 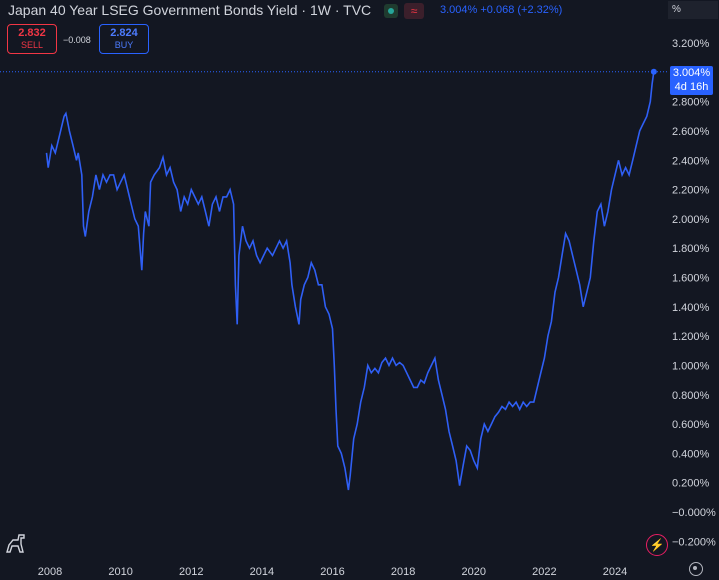 What do you see at coordinates (124, 45) in the screenshot?
I see `buy-label: BUY` at bounding box center [124, 45].